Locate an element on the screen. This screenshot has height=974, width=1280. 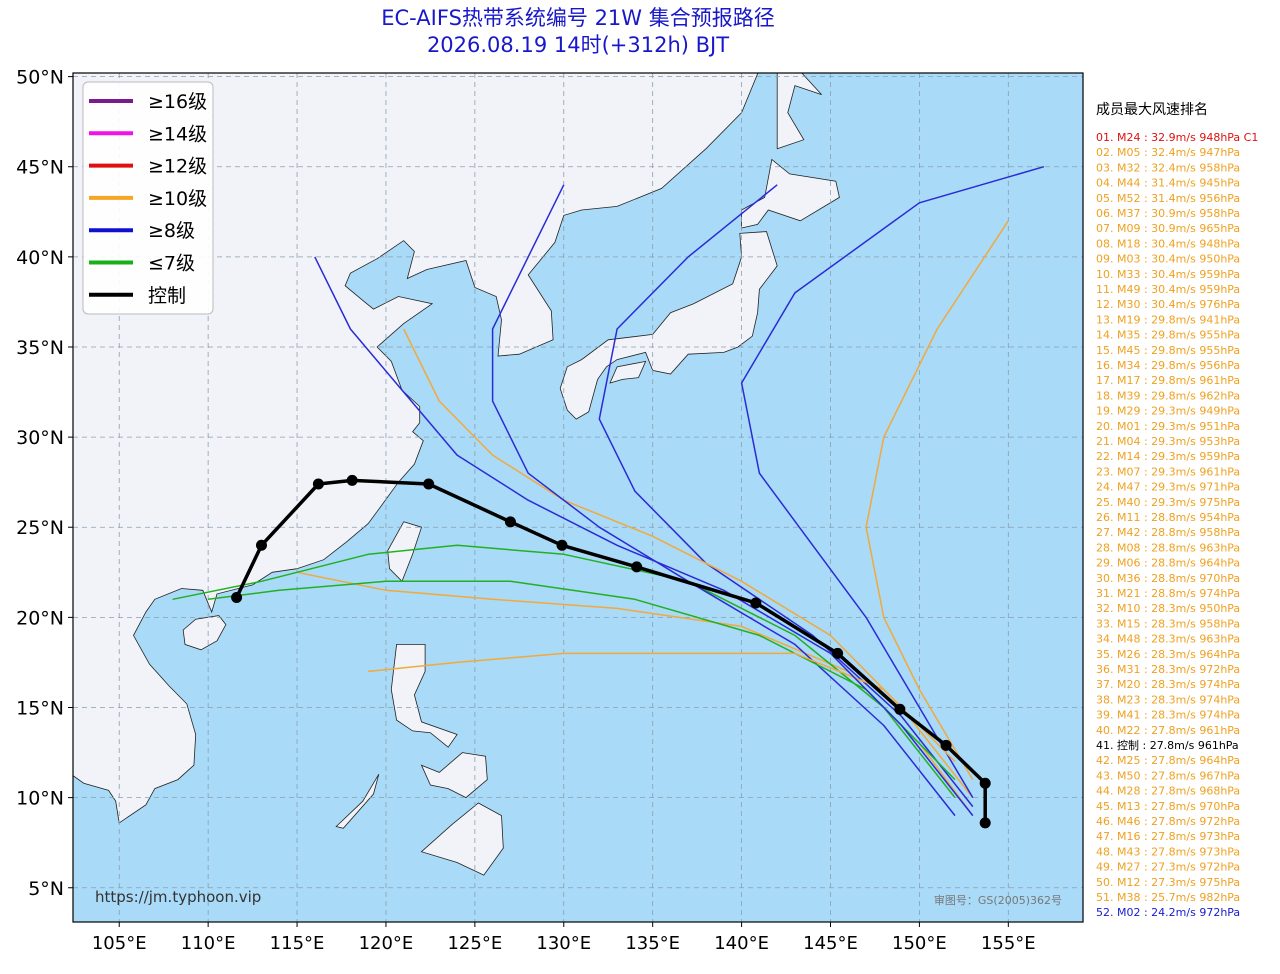
y-tick-label: 50°N is located at coordinates (40, 78).